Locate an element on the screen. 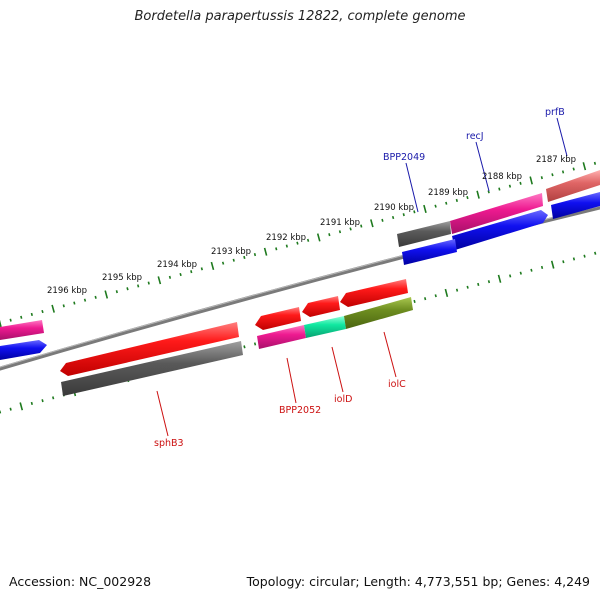 The width and height of the screenshot is (600, 600). tick-label-2190: 2190 kbp is located at coordinates (394, 208).